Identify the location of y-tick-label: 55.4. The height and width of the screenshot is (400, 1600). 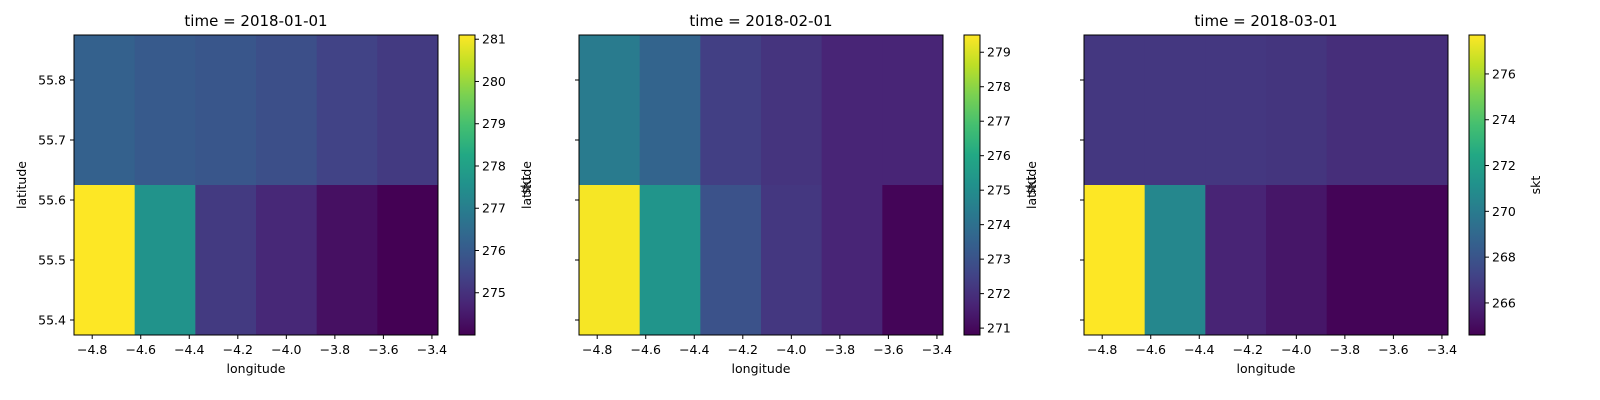
(52, 320).